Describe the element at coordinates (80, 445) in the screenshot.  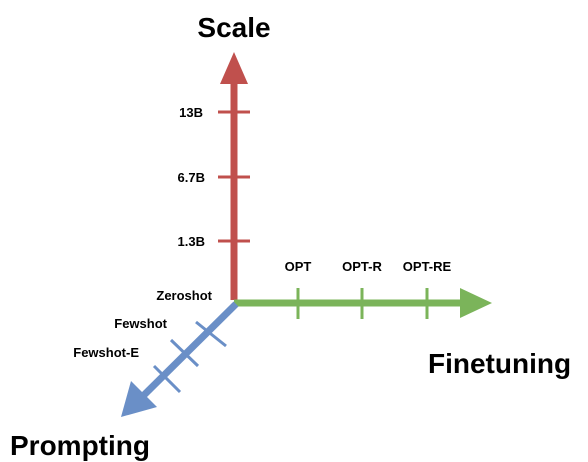
I see `prompting-axis-title: Prompting` at that location.